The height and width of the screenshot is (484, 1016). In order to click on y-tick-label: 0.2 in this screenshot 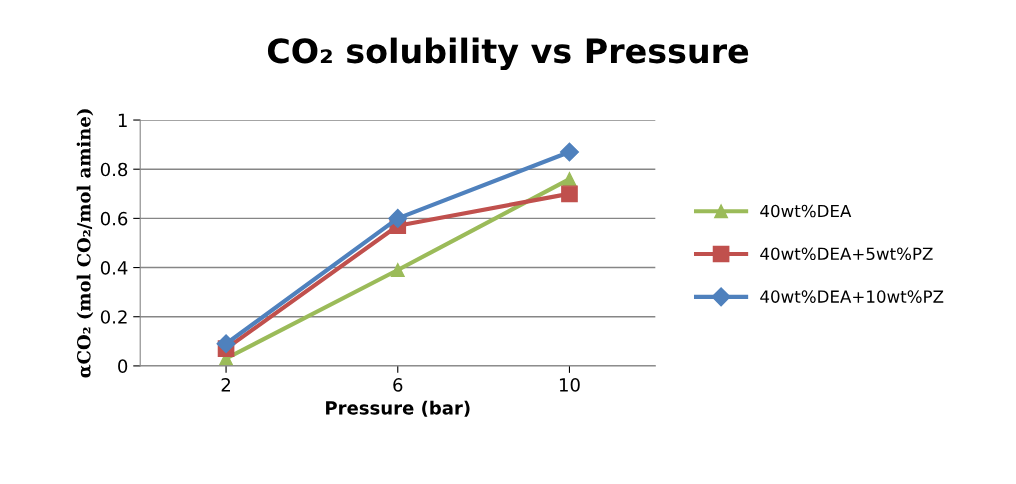, I will do `click(113, 317)`.